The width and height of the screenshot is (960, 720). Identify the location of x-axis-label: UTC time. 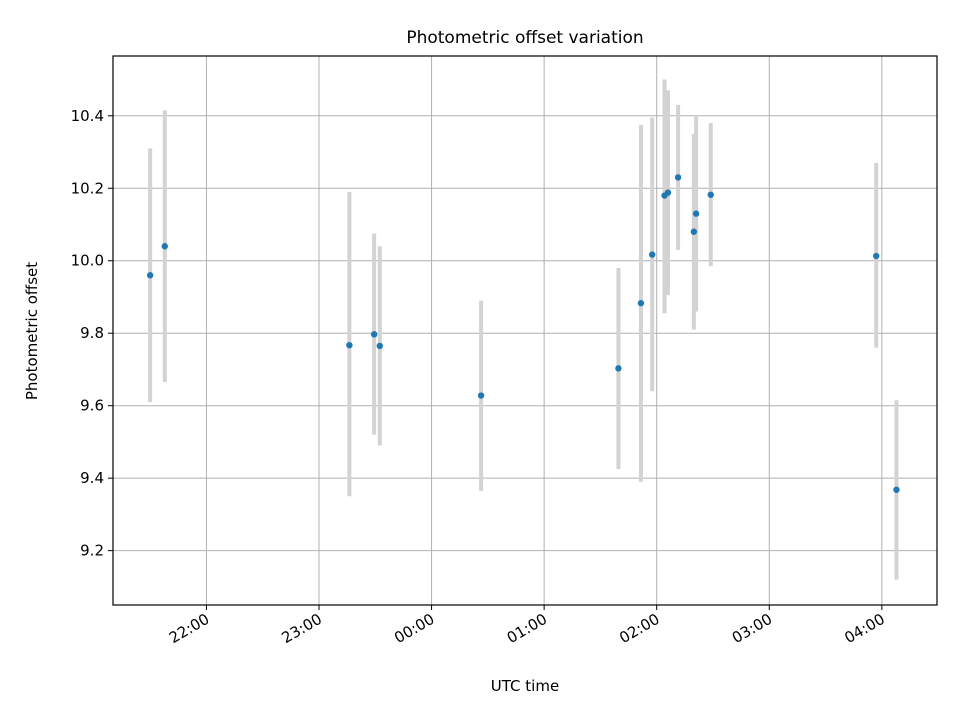
(525, 686).